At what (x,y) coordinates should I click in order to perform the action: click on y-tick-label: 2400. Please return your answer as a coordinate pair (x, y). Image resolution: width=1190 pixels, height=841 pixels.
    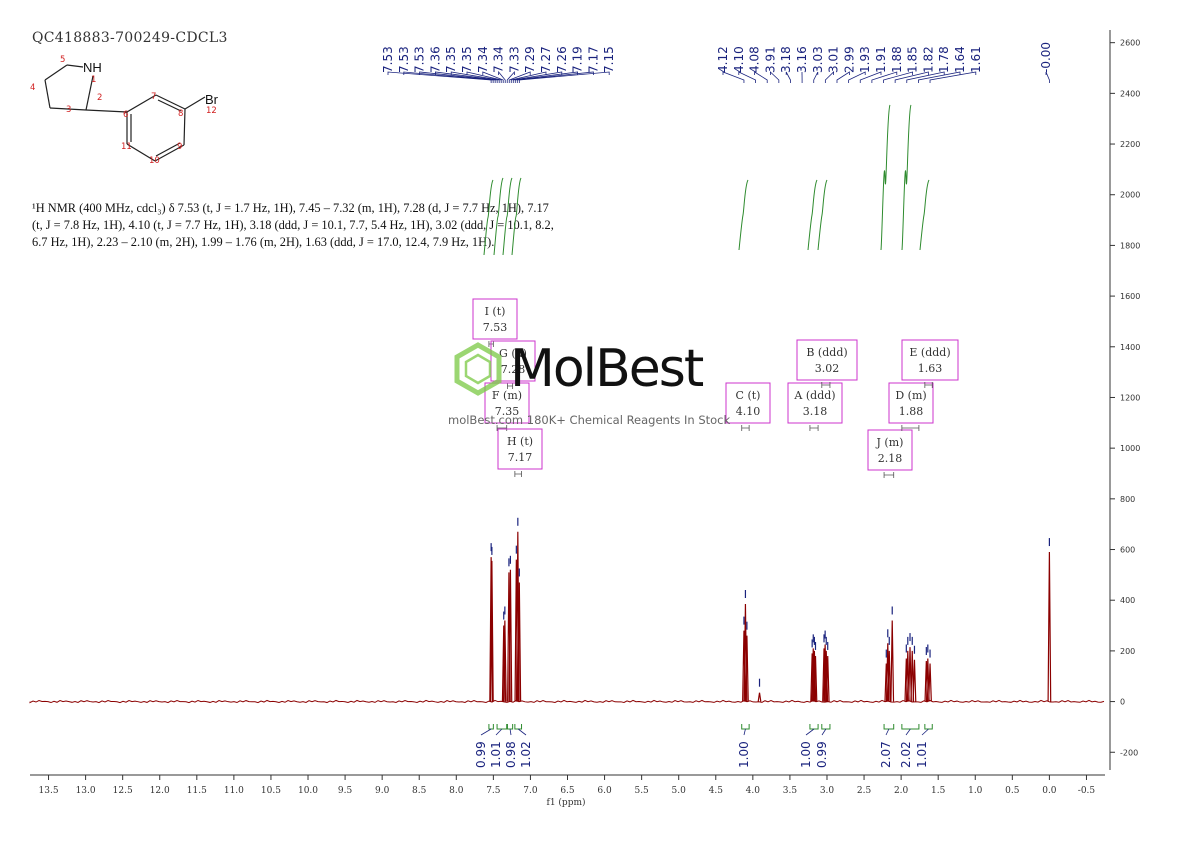
    Looking at the image, I should click on (1130, 93).